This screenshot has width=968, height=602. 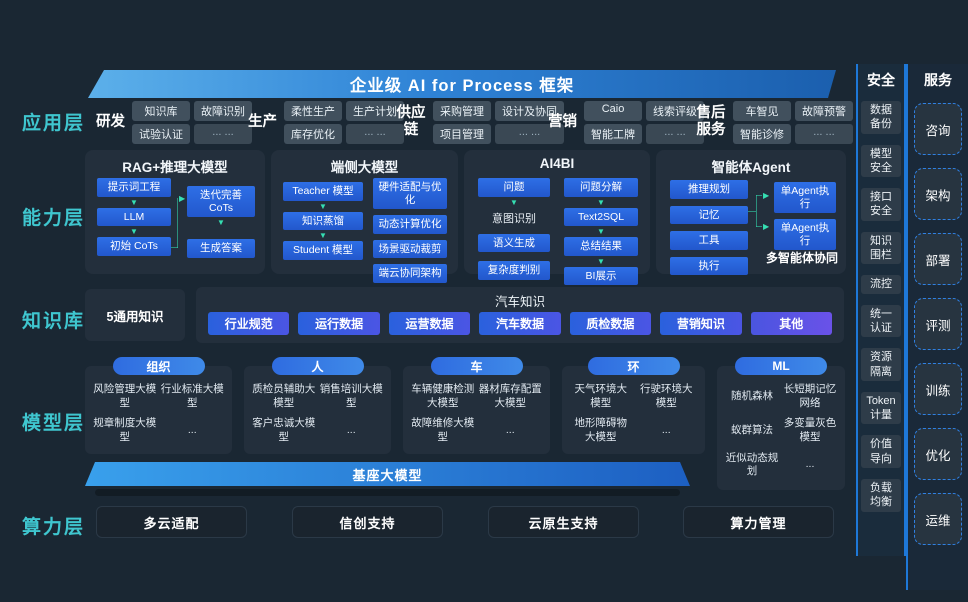 I want to click on model-item: 行驶环境大模型, so click(x=666, y=396).